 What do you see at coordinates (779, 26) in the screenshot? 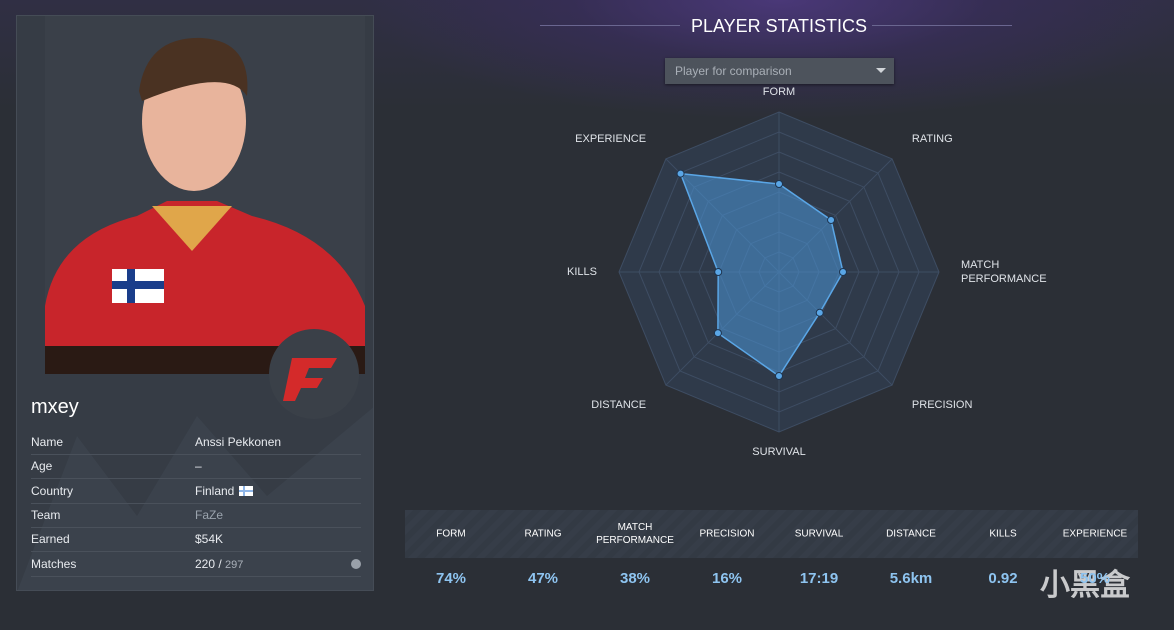
I see `section-title: PLAYER STATISTICS` at bounding box center [779, 26].